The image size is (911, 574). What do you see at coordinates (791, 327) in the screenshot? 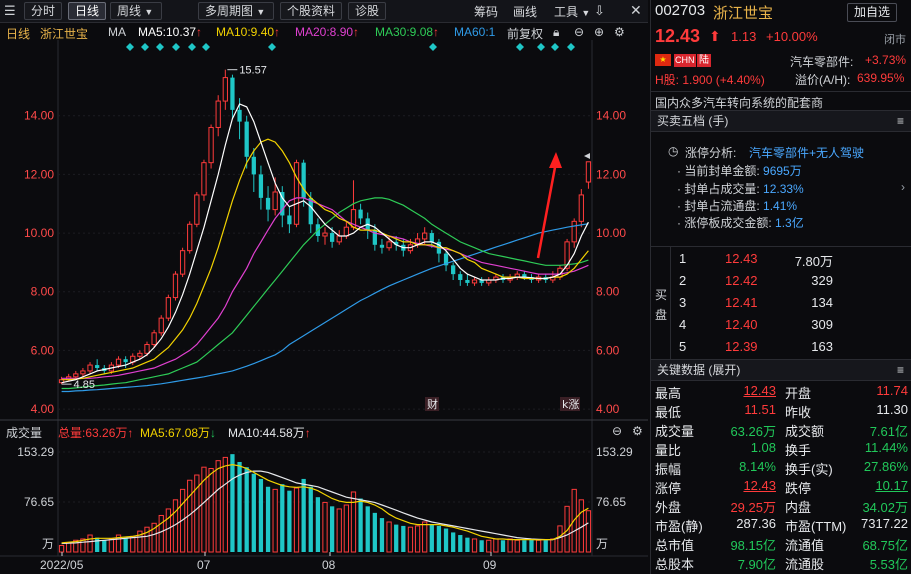
I see `bid-row: 4 12.40 309` at bounding box center [791, 327].